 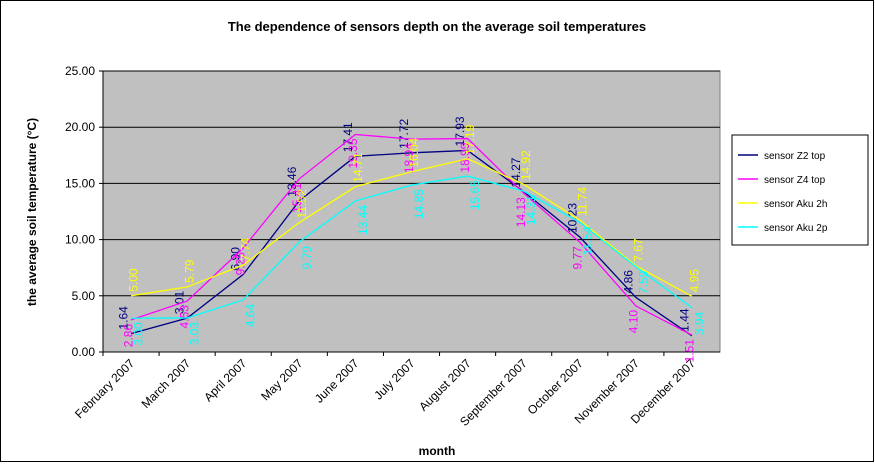 What do you see at coordinates (465, 157) in the screenshot?
I see `data-label: 18.99` at bounding box center [465, 157].